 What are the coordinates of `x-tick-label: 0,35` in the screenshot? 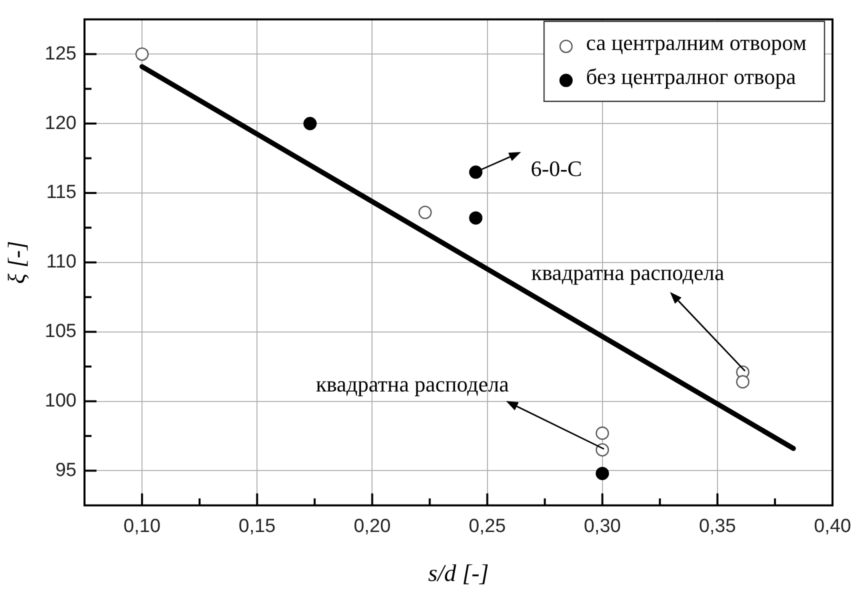 It's located at (717, 527).